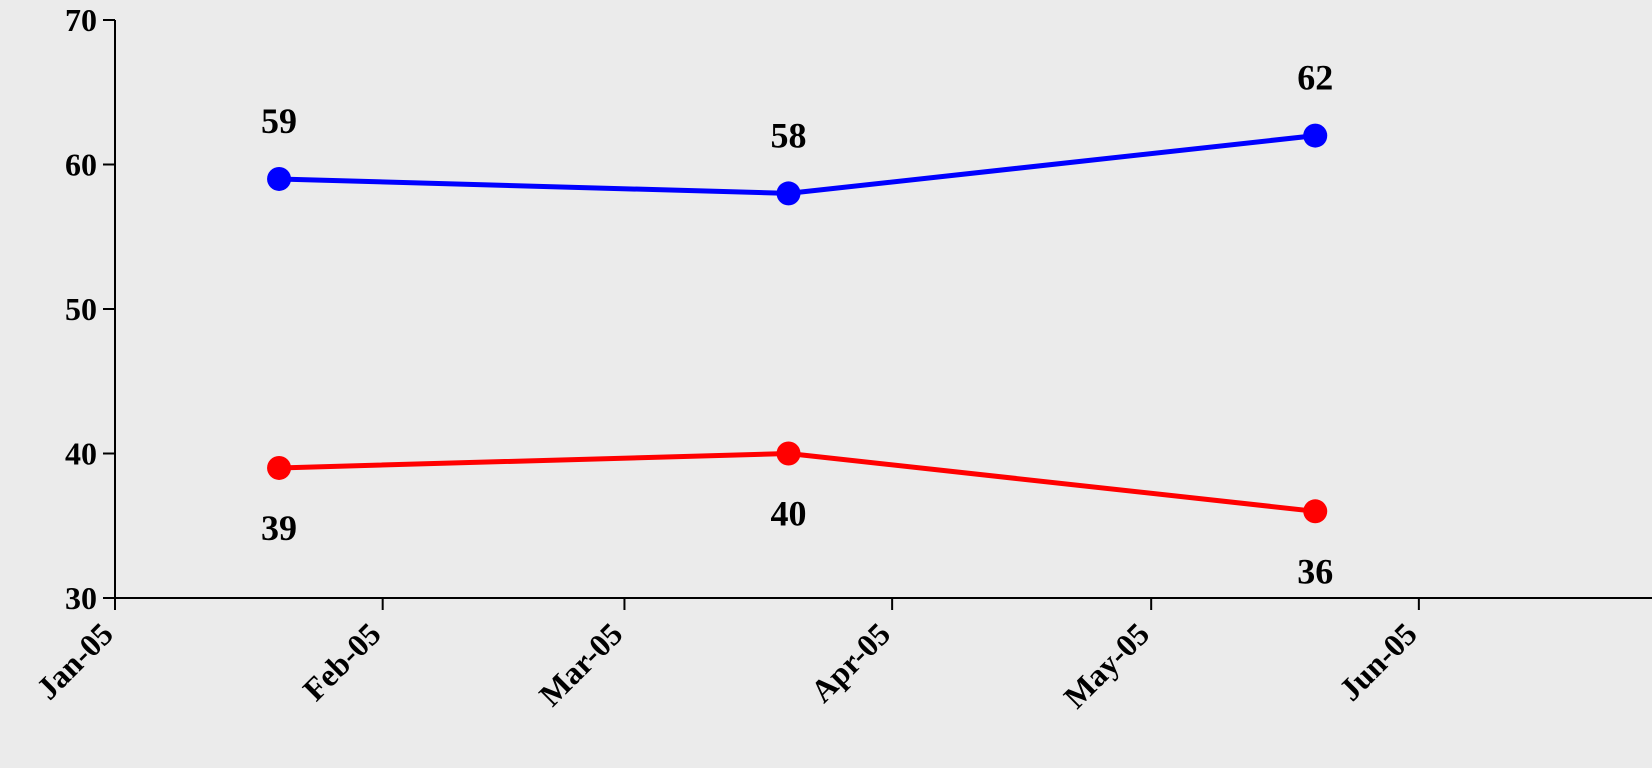 The image size is (1652, 768). What do you see at coordinates (1107, 665) in the screenshot?
I see `x-tick-label: May-05` at bounding box center [1107, 665].